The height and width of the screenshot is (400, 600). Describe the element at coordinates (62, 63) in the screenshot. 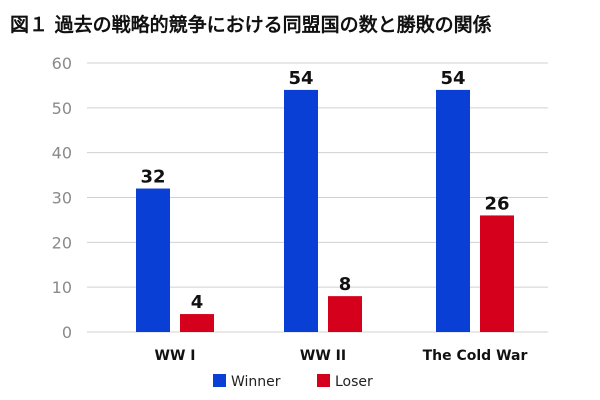

I see `y-tick-label: 60` at that location.